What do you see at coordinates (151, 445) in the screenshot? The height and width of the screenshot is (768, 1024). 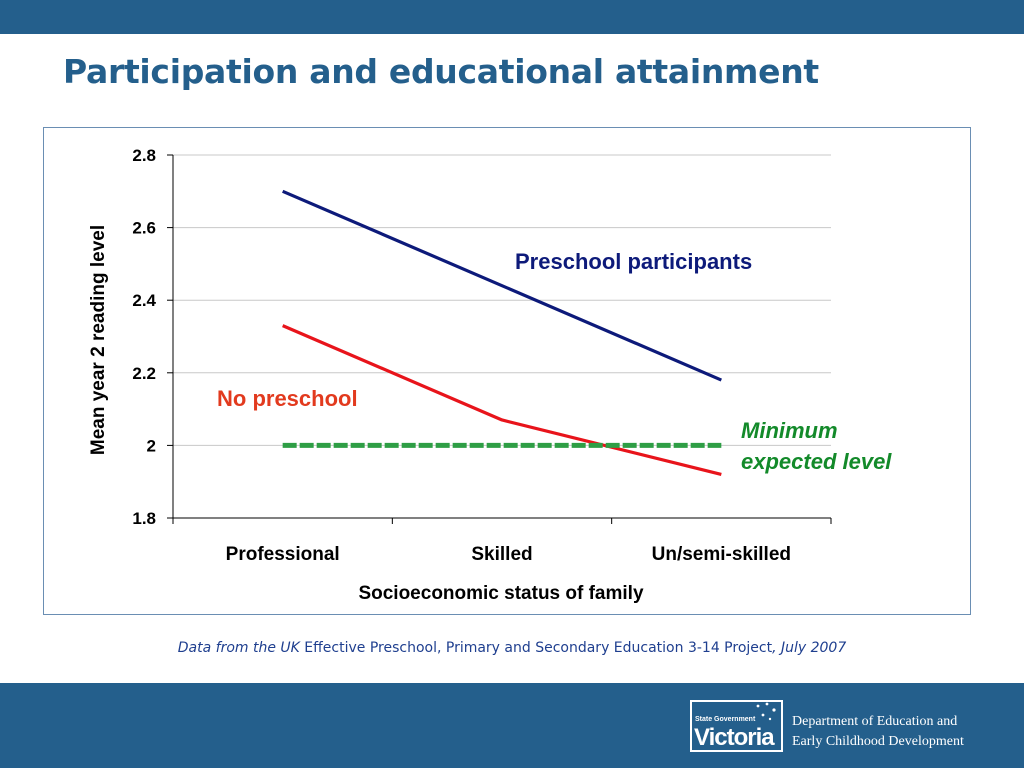 I see `y-tick-label: 2` at bounding box center [151, 445].